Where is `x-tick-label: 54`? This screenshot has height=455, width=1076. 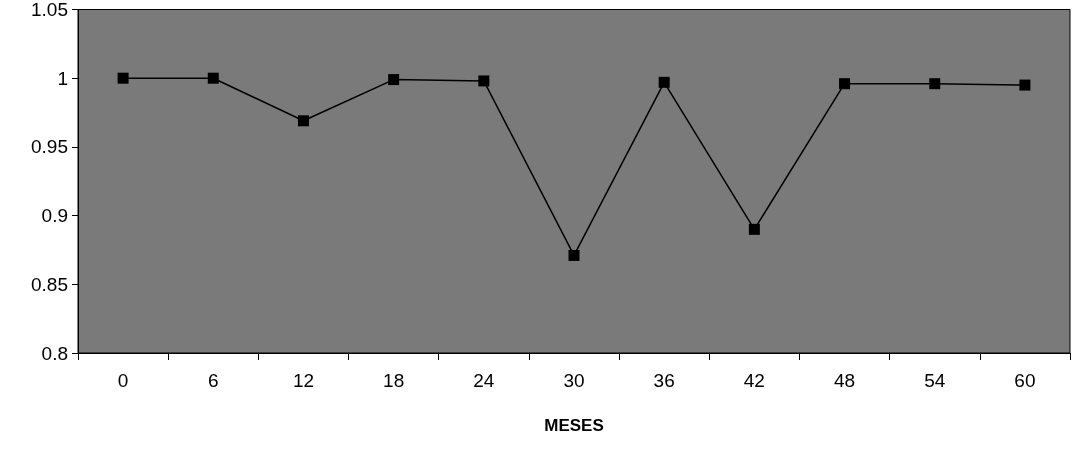 x-tick-label: 54 is located at coordinates (935, 380).